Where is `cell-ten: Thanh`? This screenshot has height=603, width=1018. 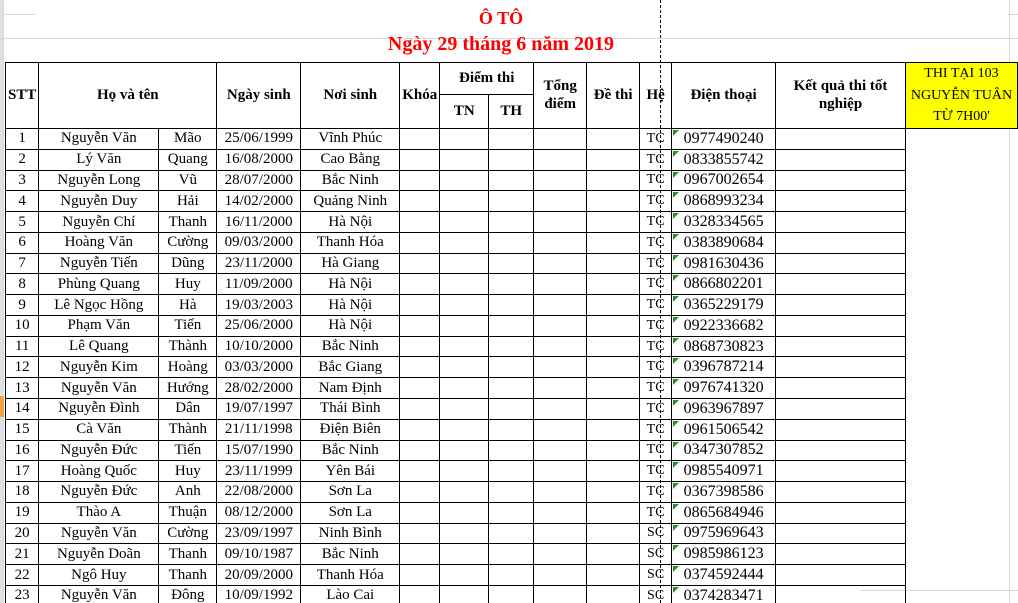
cell-ten: Thanh is located at coordinates (188, 575).